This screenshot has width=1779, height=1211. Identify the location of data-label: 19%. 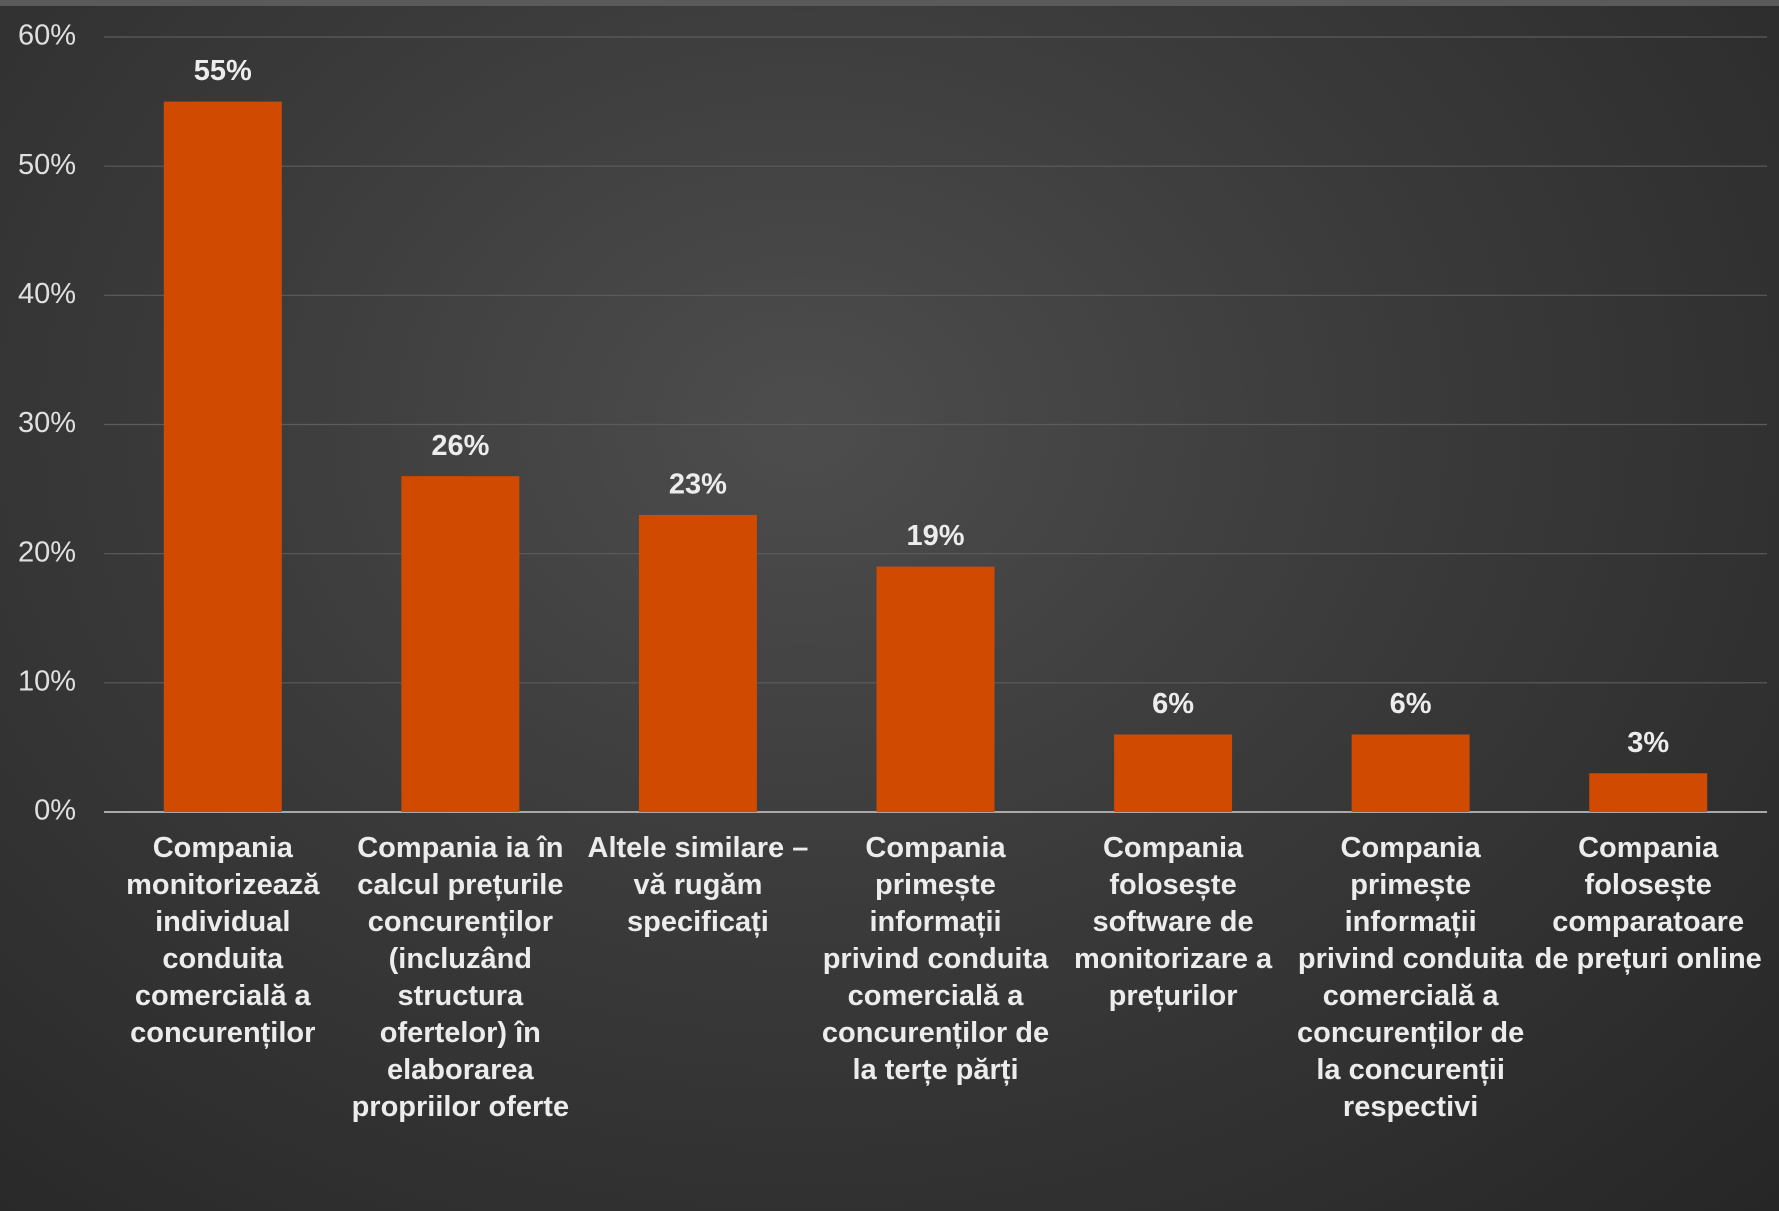
(935, 536).